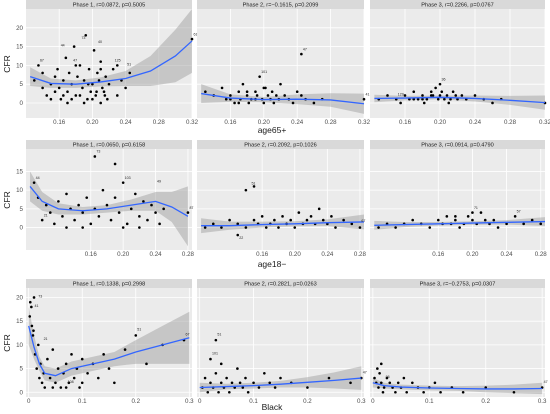 The height and width of the screenshot is (414, 550). What do you see at coordinates (264, 72) in the screenshot?
I see `point-label: 101` at bounding box center [264, 72].